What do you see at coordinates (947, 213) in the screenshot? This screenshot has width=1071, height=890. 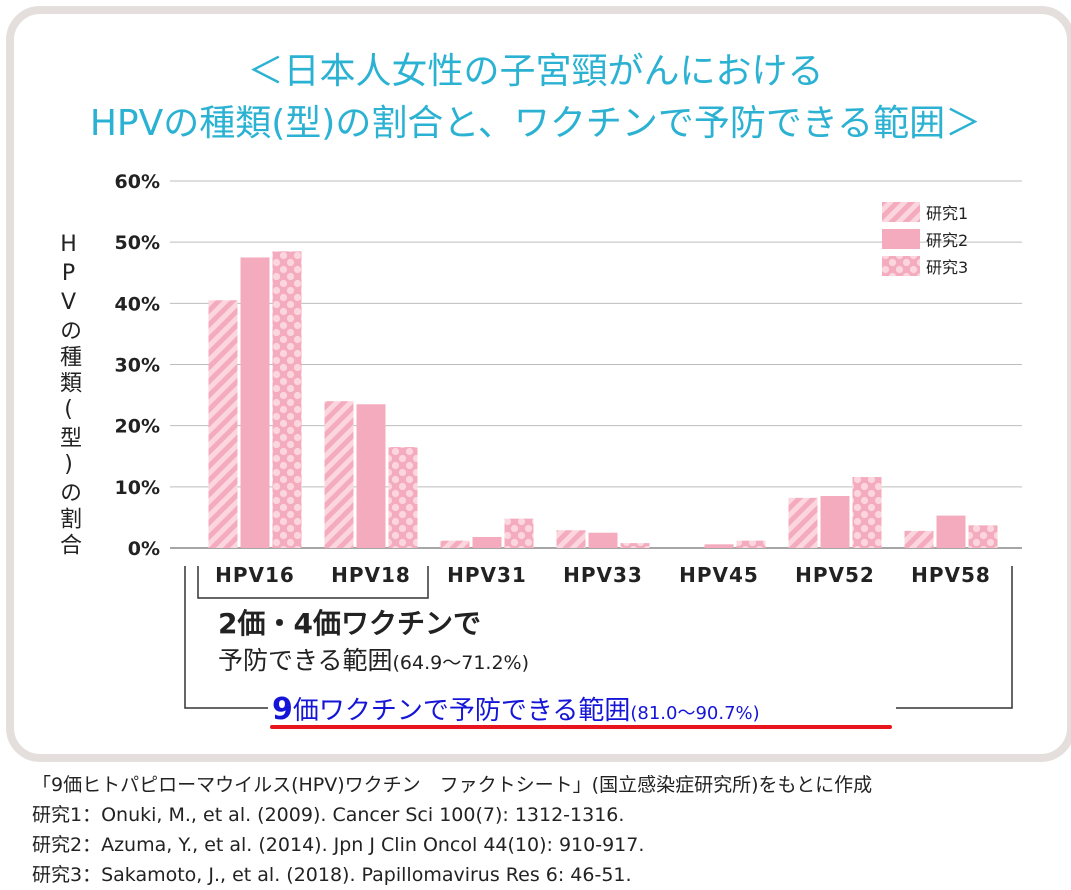 I see `legend-label: 研究1` at bounding box center [947, 213].